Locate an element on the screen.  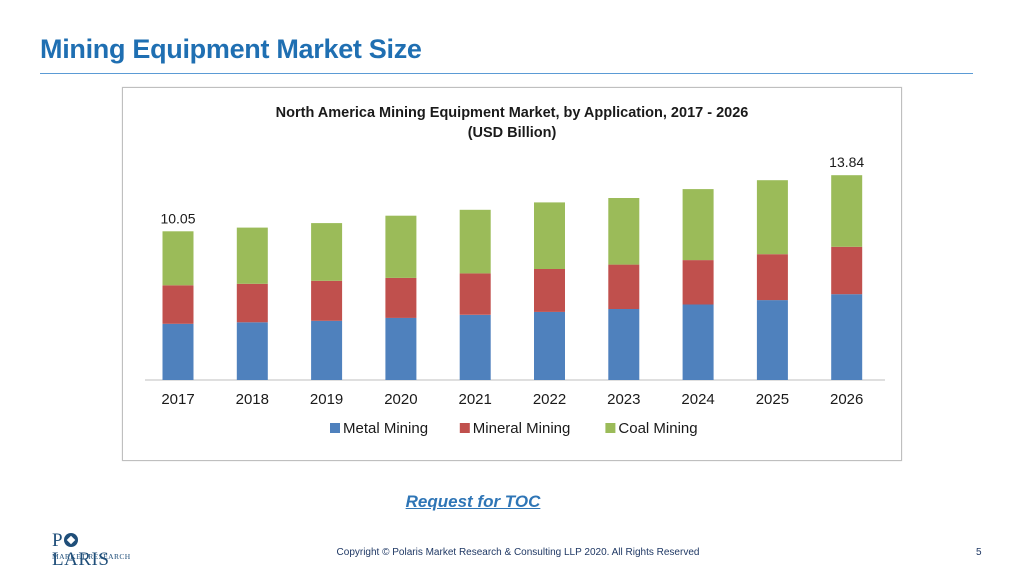
x-tick-labels: 2017 2018 2019 2020 2021 2022 2023 2024 2025 2026 is located at coordinates (512, 399).